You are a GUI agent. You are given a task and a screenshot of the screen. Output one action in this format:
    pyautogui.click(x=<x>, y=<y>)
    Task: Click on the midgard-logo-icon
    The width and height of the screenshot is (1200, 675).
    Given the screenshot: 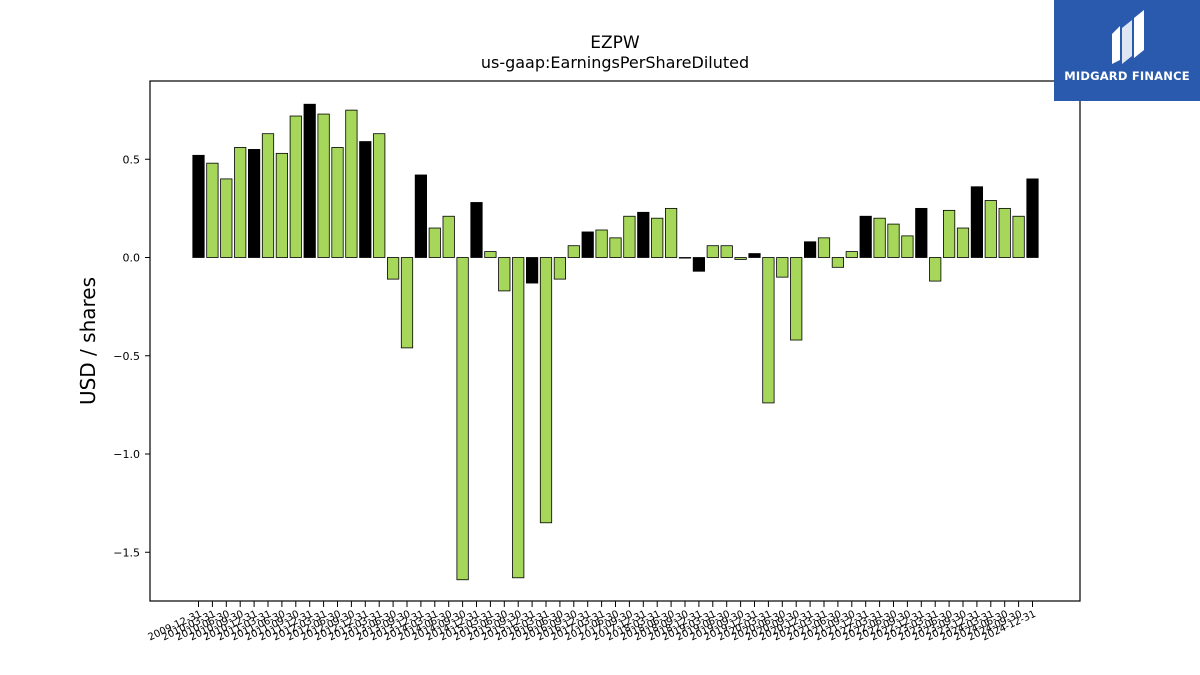 What is the action you would take?
    pyautogui.click(x=1128, y=37)
    